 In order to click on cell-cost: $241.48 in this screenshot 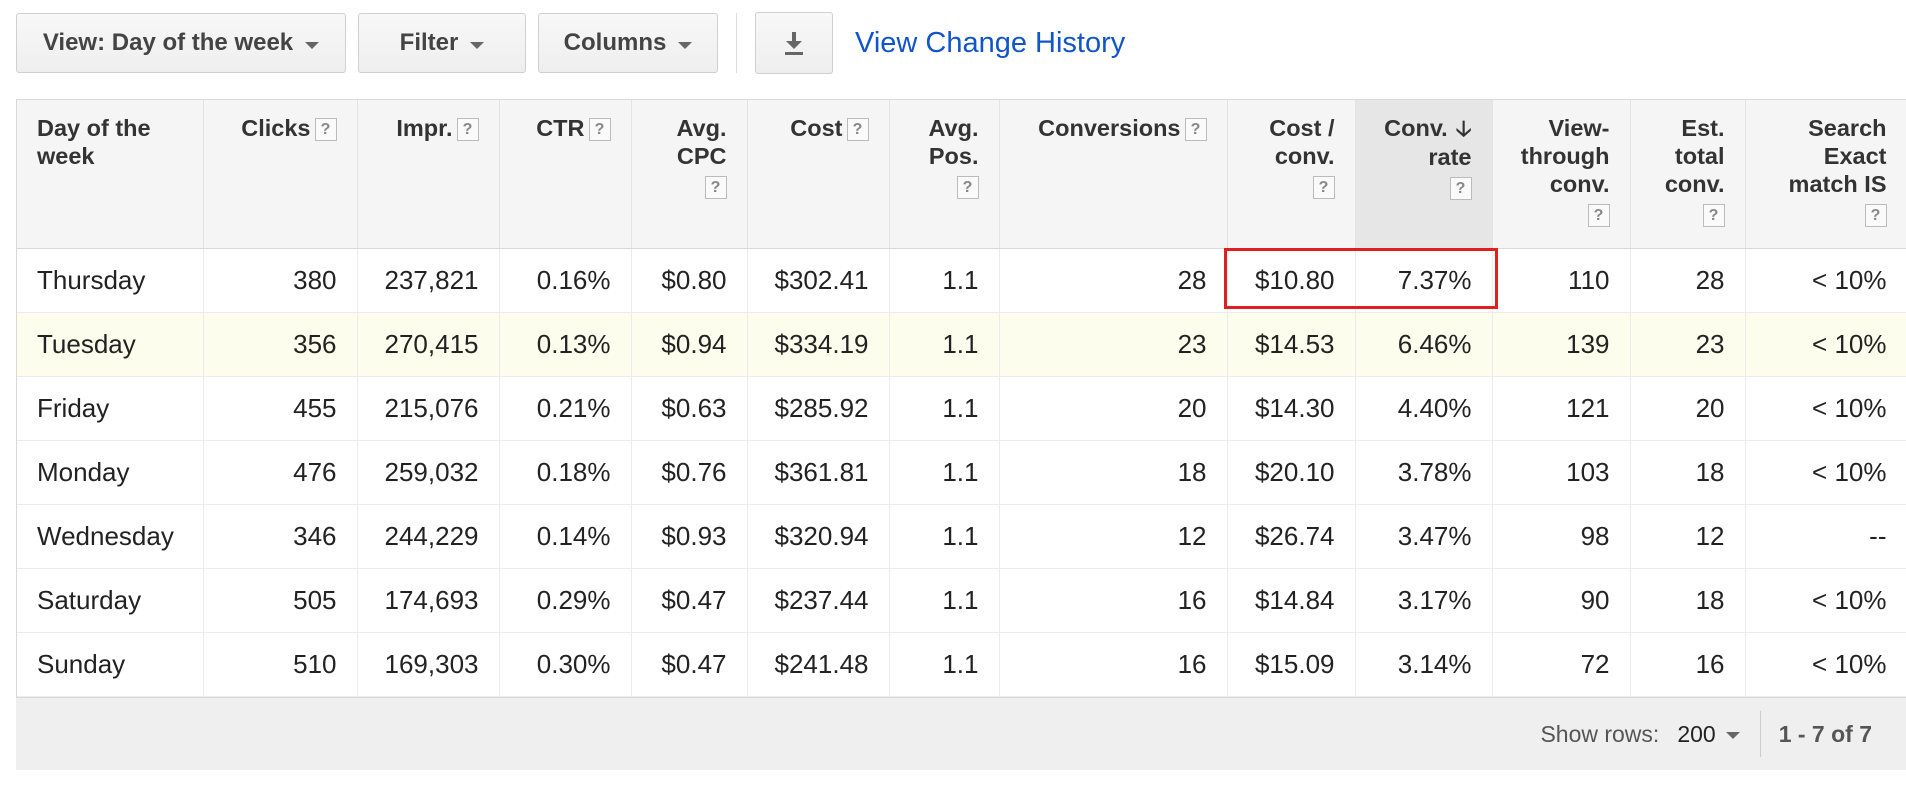, I will do `click(818, 664)`.